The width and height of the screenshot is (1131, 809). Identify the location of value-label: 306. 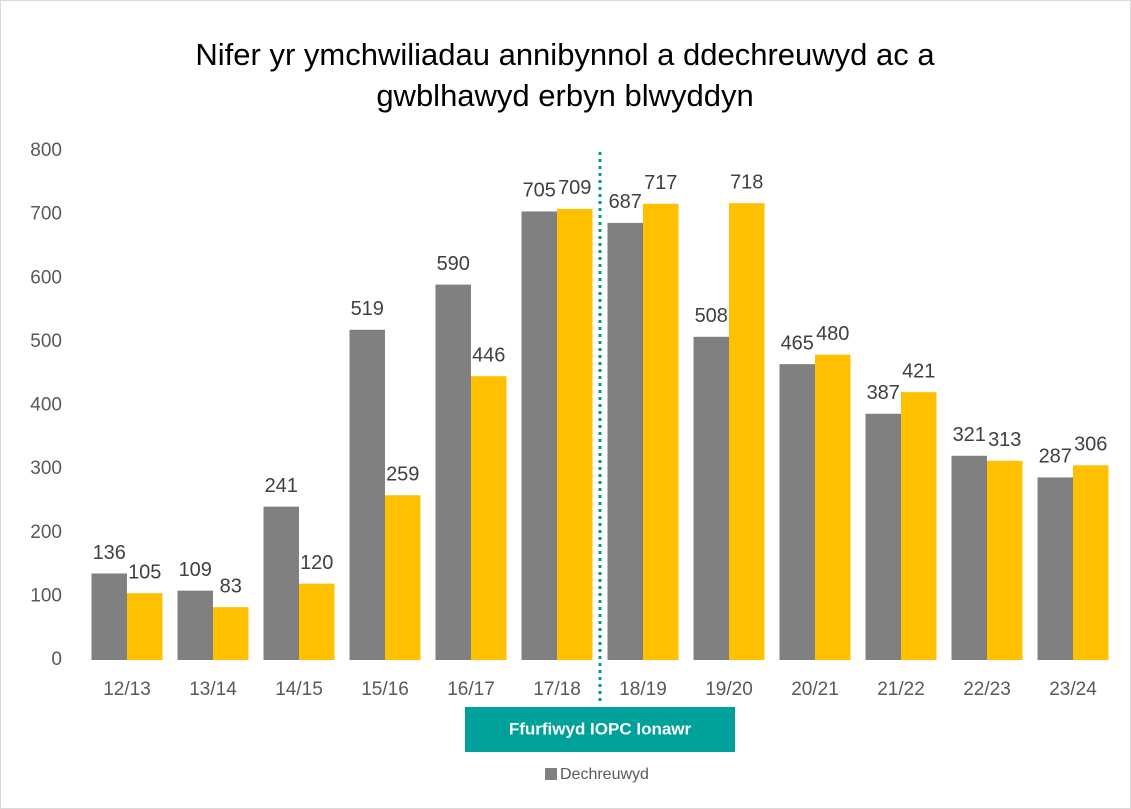
(1090, 445).